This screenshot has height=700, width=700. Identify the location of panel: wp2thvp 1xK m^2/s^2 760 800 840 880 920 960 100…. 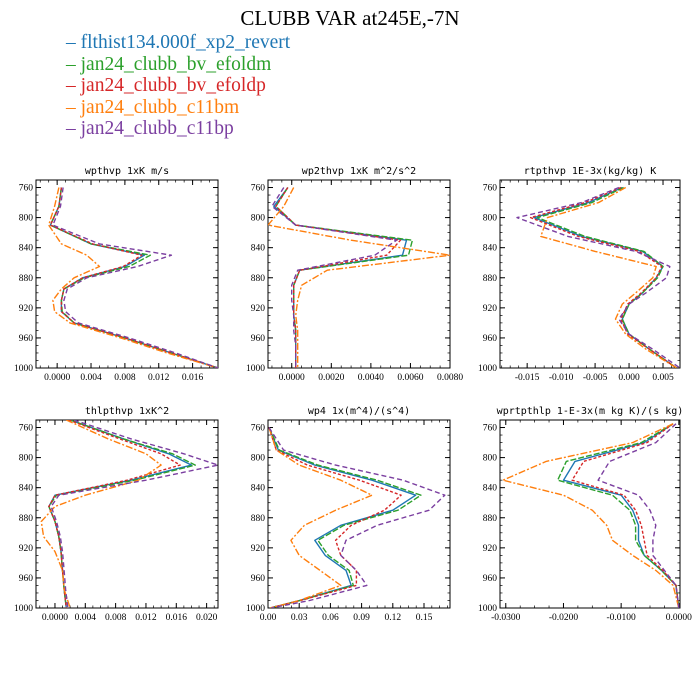
(354, 274).